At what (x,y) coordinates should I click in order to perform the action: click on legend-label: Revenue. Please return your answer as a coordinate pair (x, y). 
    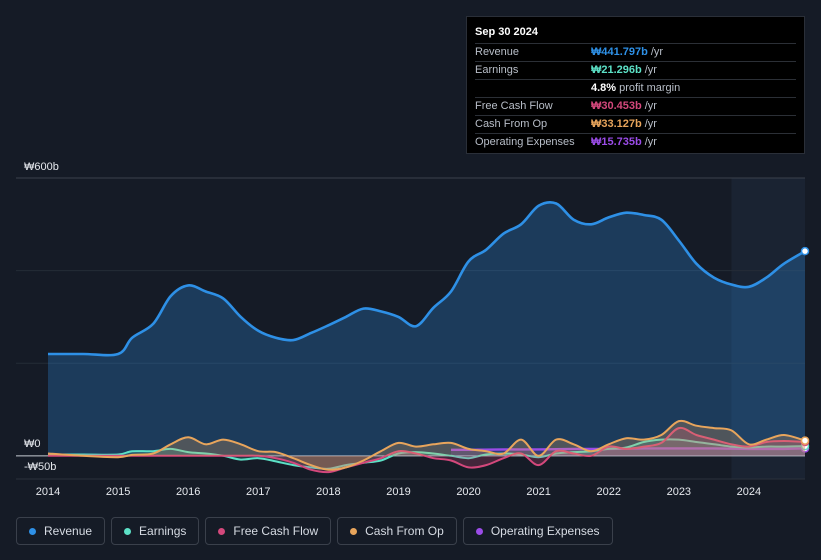
    Looking at the image, I should click on (68, 531).